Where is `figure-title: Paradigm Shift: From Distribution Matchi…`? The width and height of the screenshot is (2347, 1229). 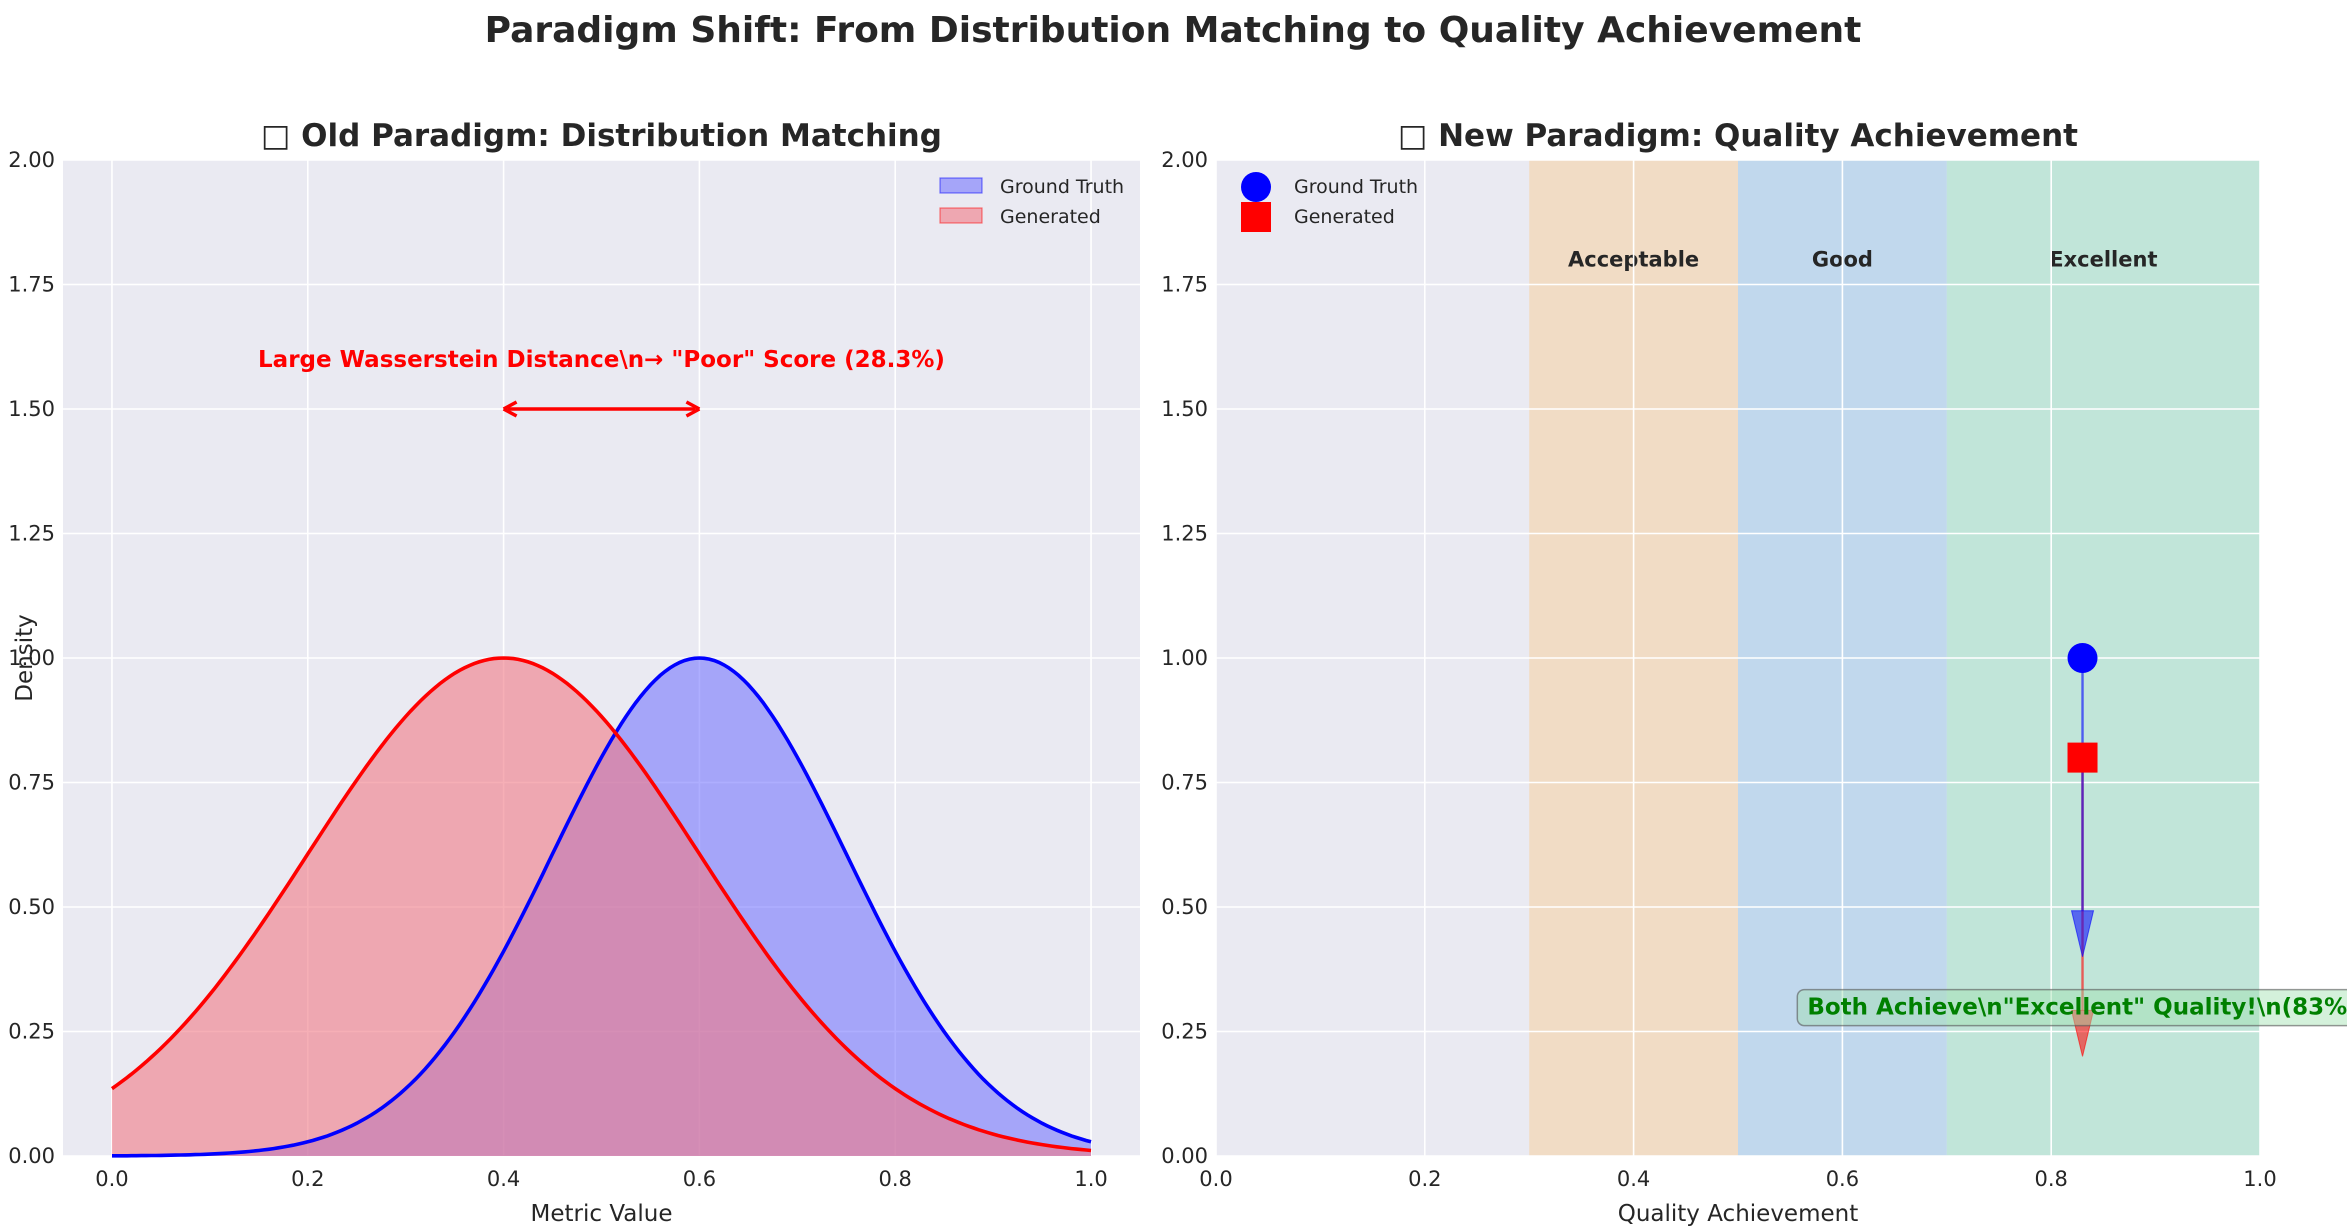 figure-title: Paradigm Shift: From Distribution Matchi… is located at coordinates (1173, 30).